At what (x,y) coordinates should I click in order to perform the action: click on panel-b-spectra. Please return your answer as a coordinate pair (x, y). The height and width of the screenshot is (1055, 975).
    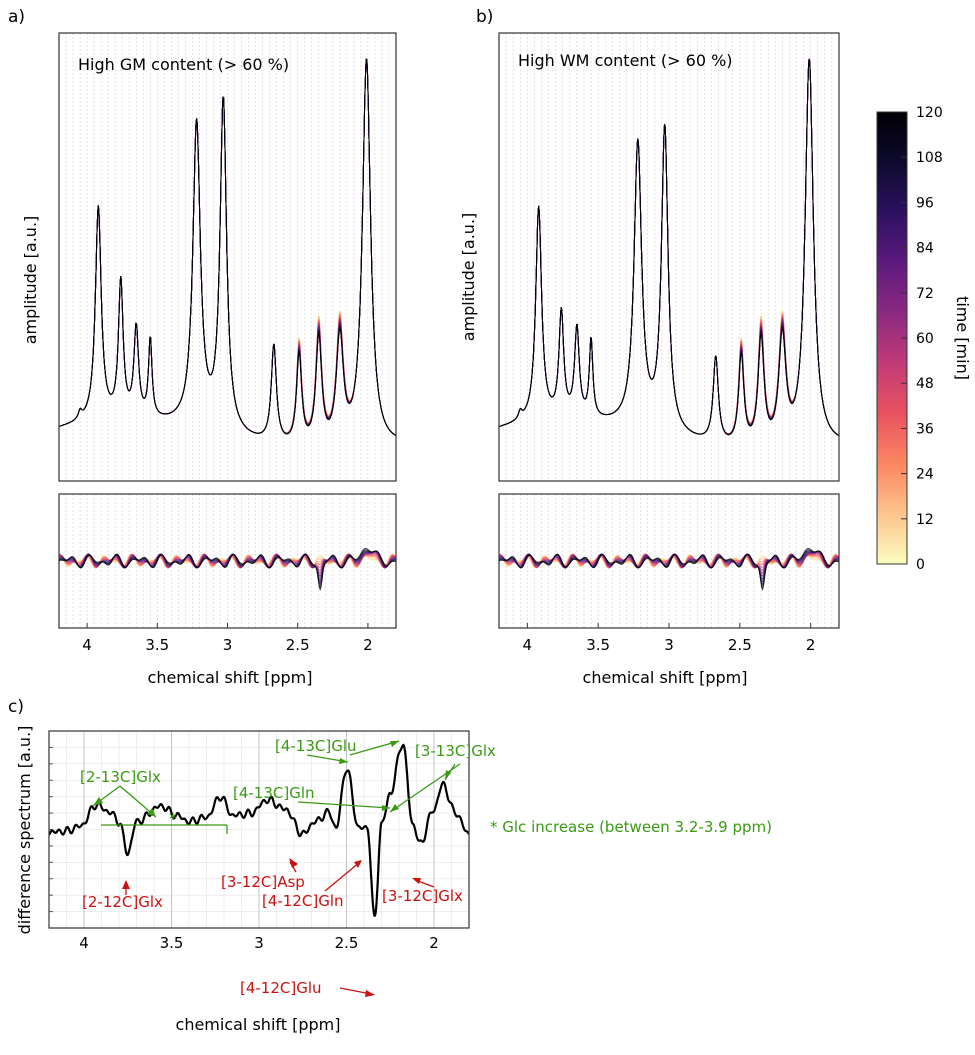
    Looking at the image, I should click on (669, 247).